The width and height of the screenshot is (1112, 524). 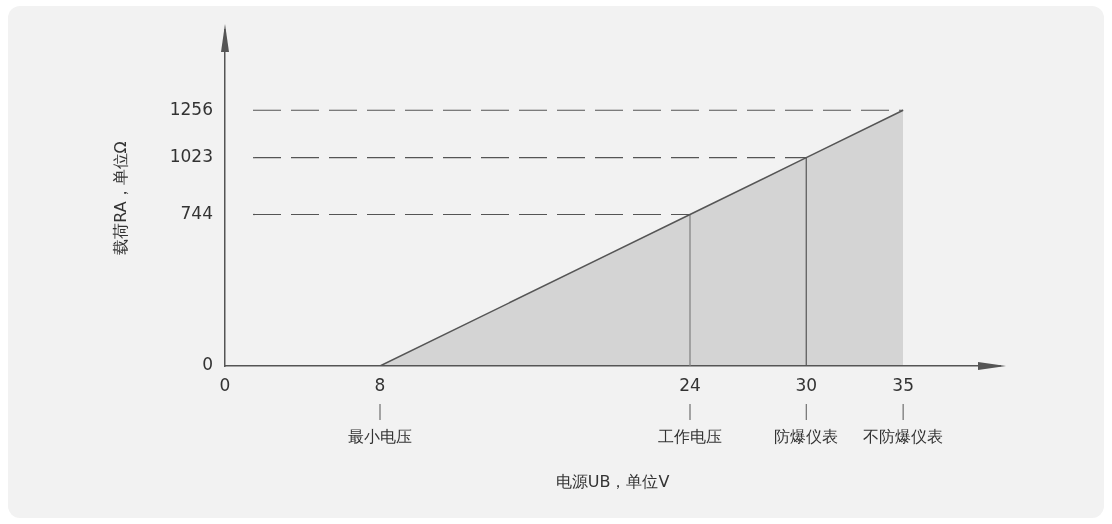 What do you see at coordinates (191, 108) in the screenshot?
I see `y-tick-label: 1256` at bounding box center [191, 108].